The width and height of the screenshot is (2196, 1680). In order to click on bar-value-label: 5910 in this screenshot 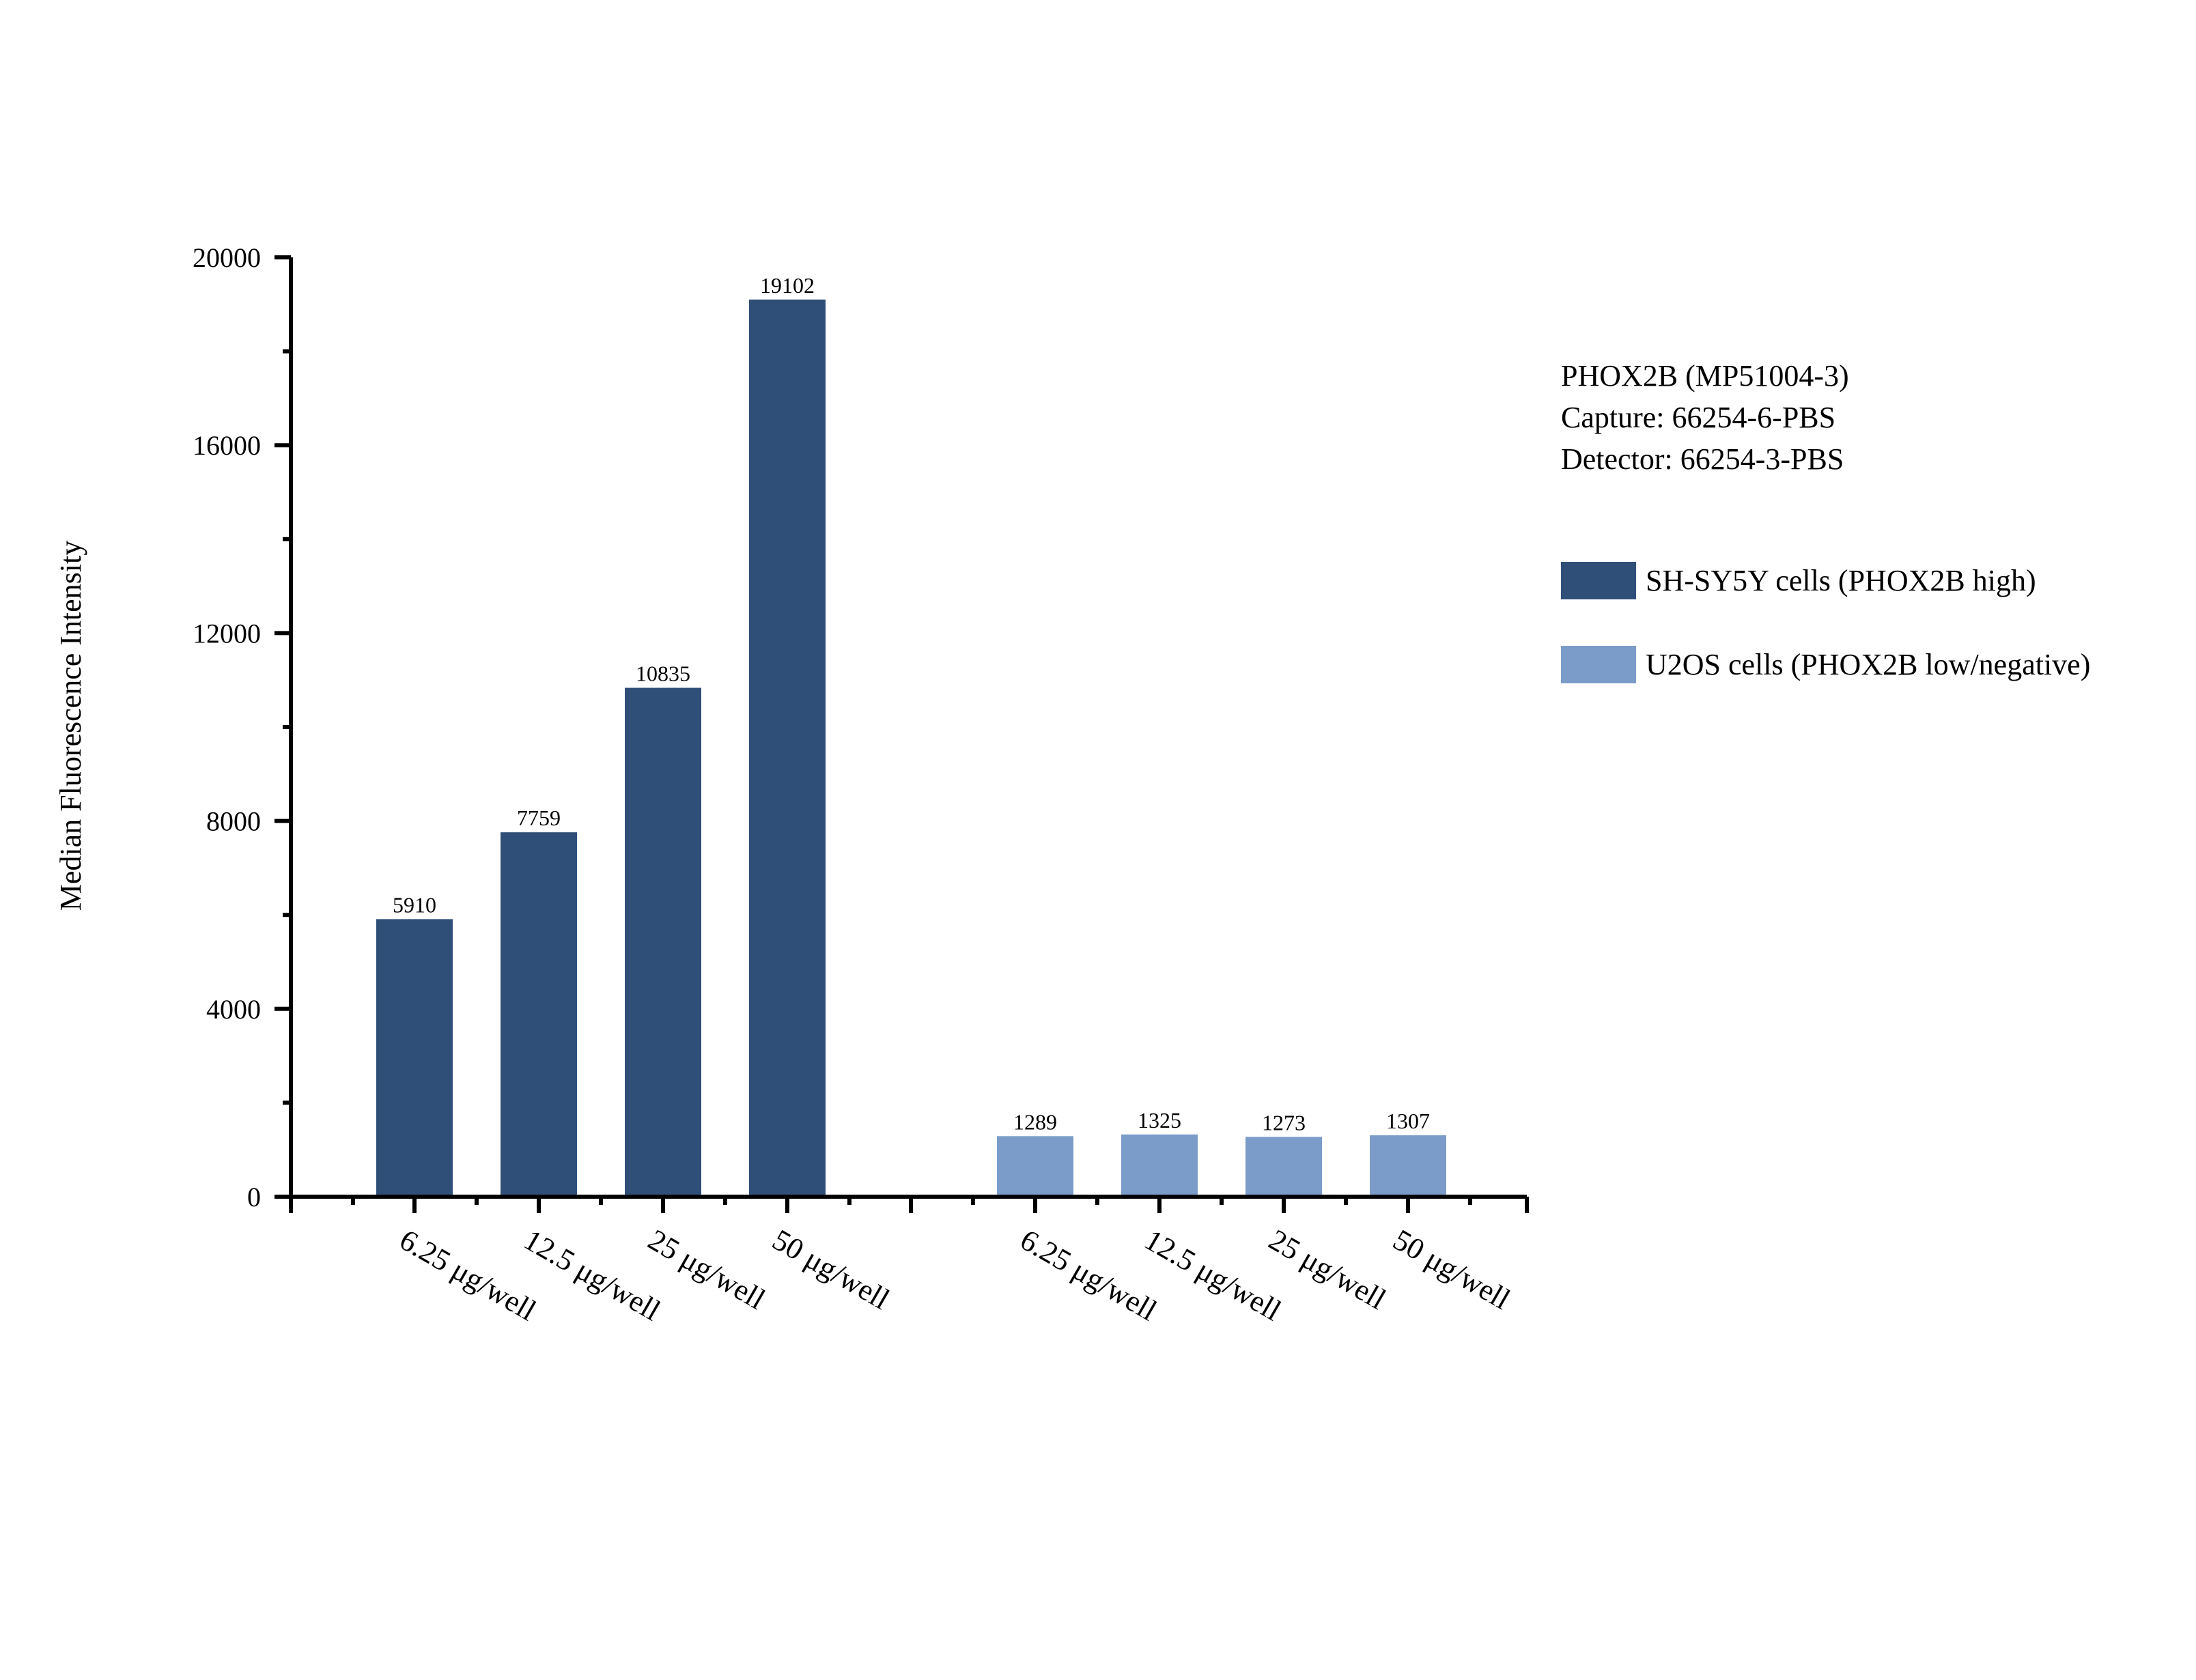, I will do `click(415, 904)`.